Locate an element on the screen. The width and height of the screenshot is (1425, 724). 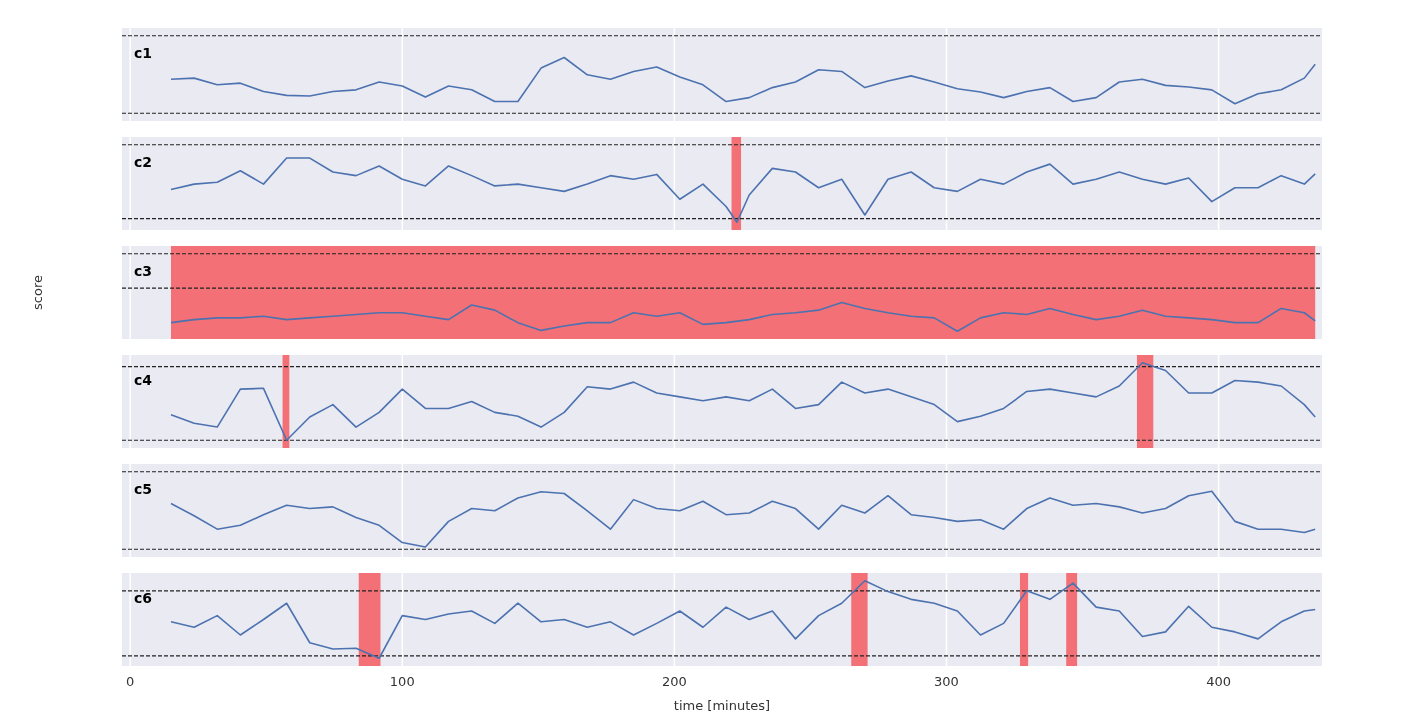
x-axis-title: time [minutes] is located at coordinates (722, 705).